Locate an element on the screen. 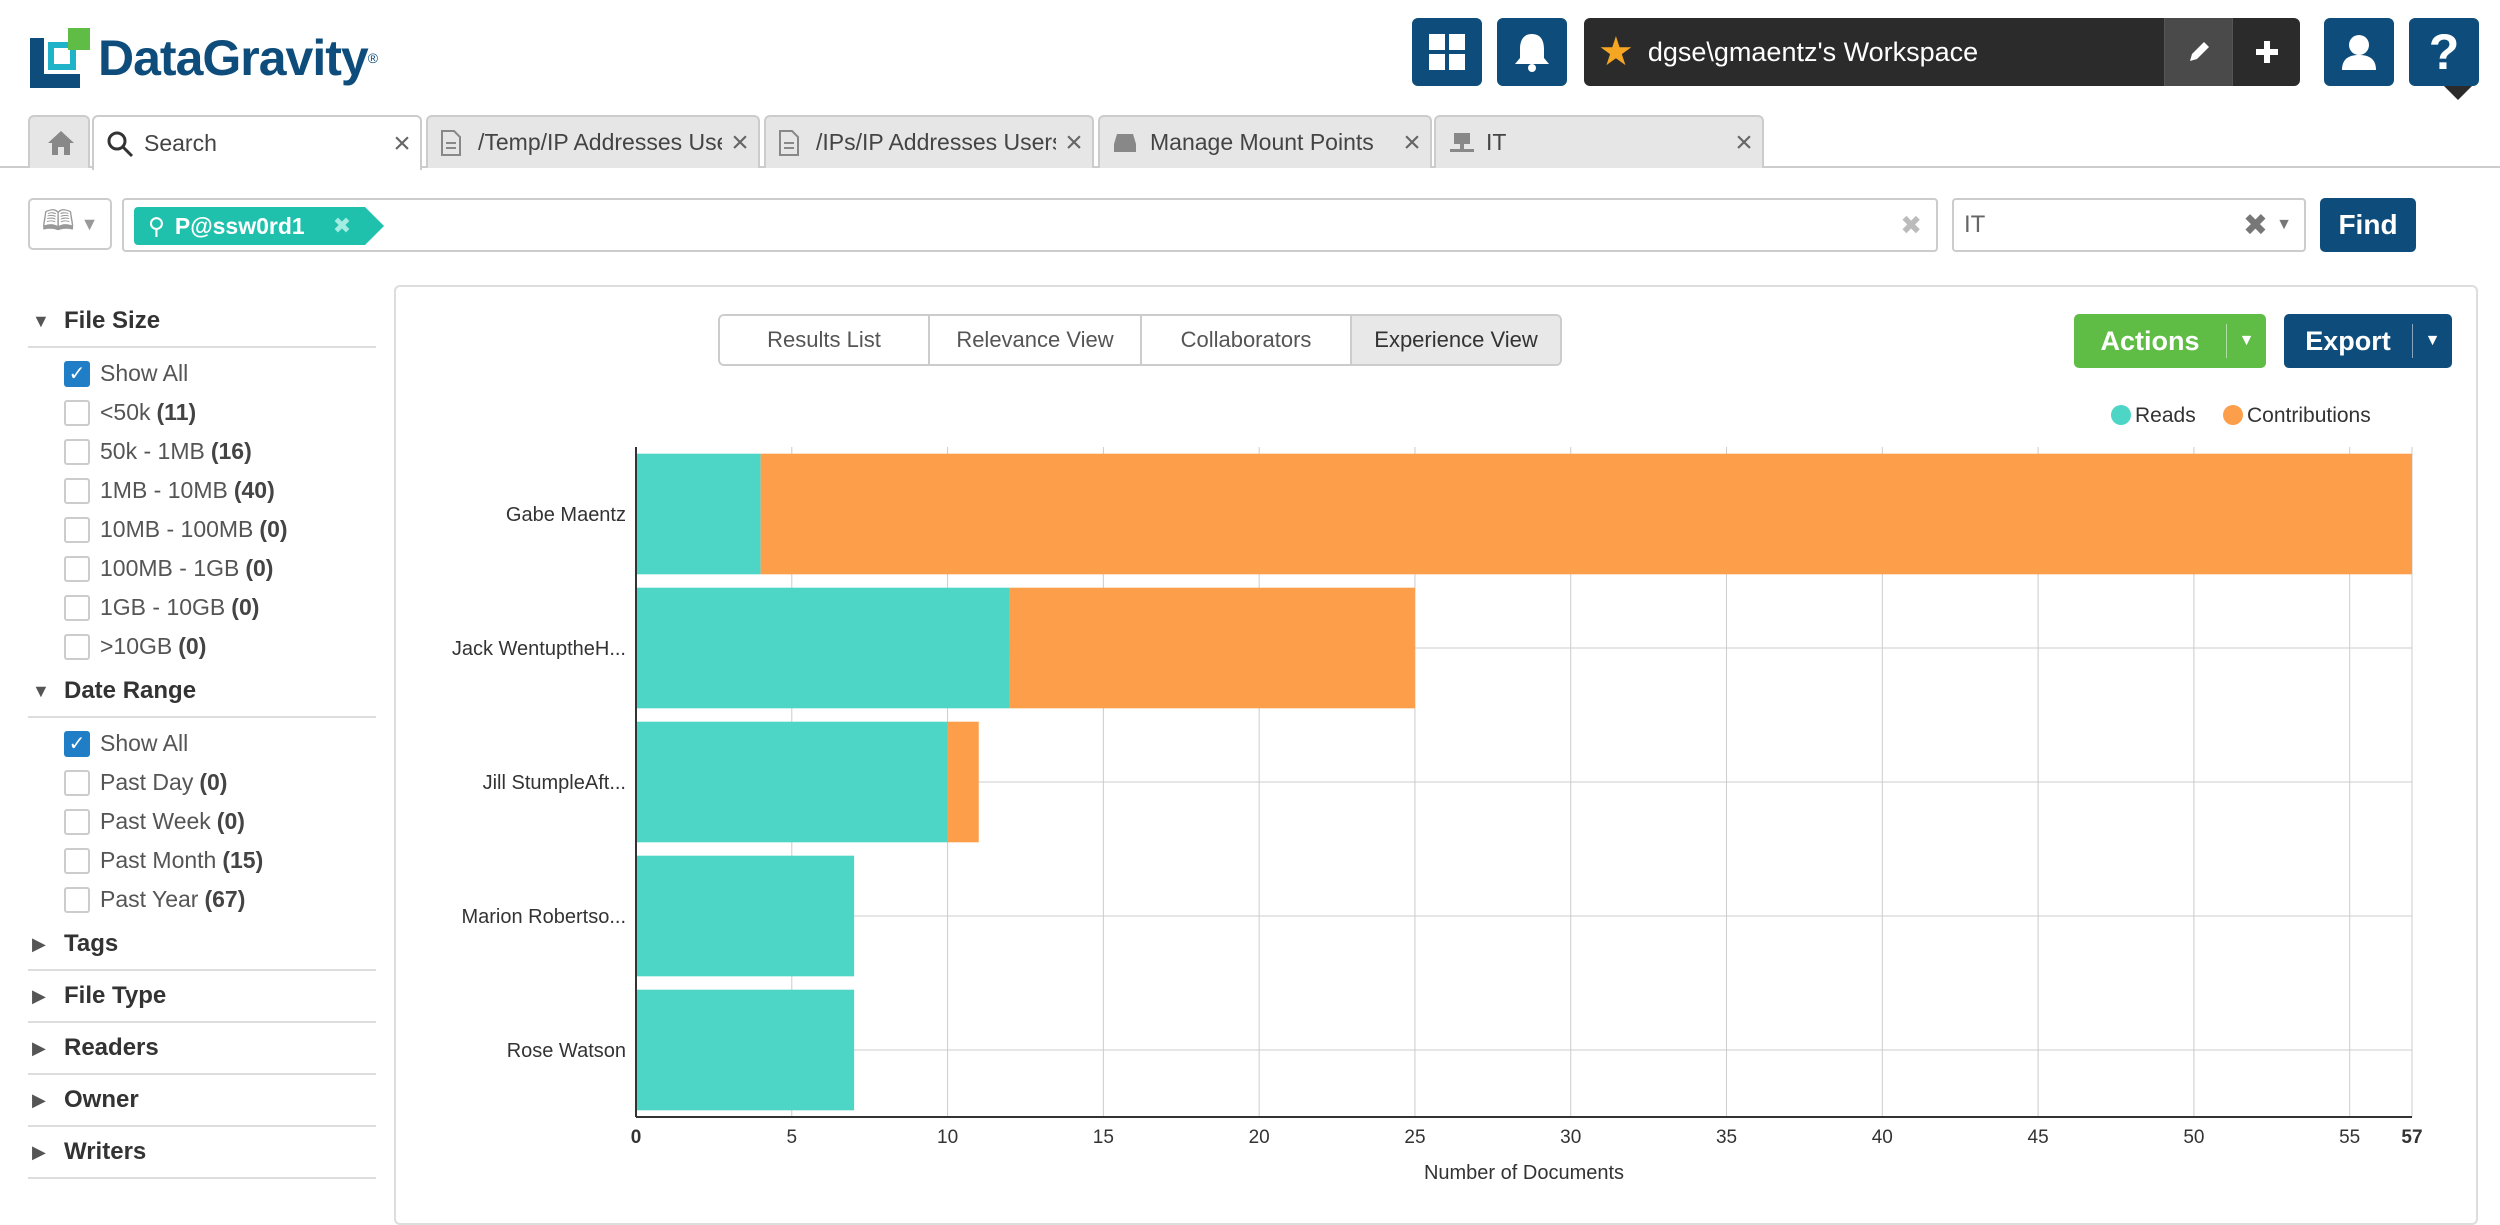 This screenshot has width=2500, height=1225. filter-section-writers: ▶ Writers is located at coordinates (202, 1153).